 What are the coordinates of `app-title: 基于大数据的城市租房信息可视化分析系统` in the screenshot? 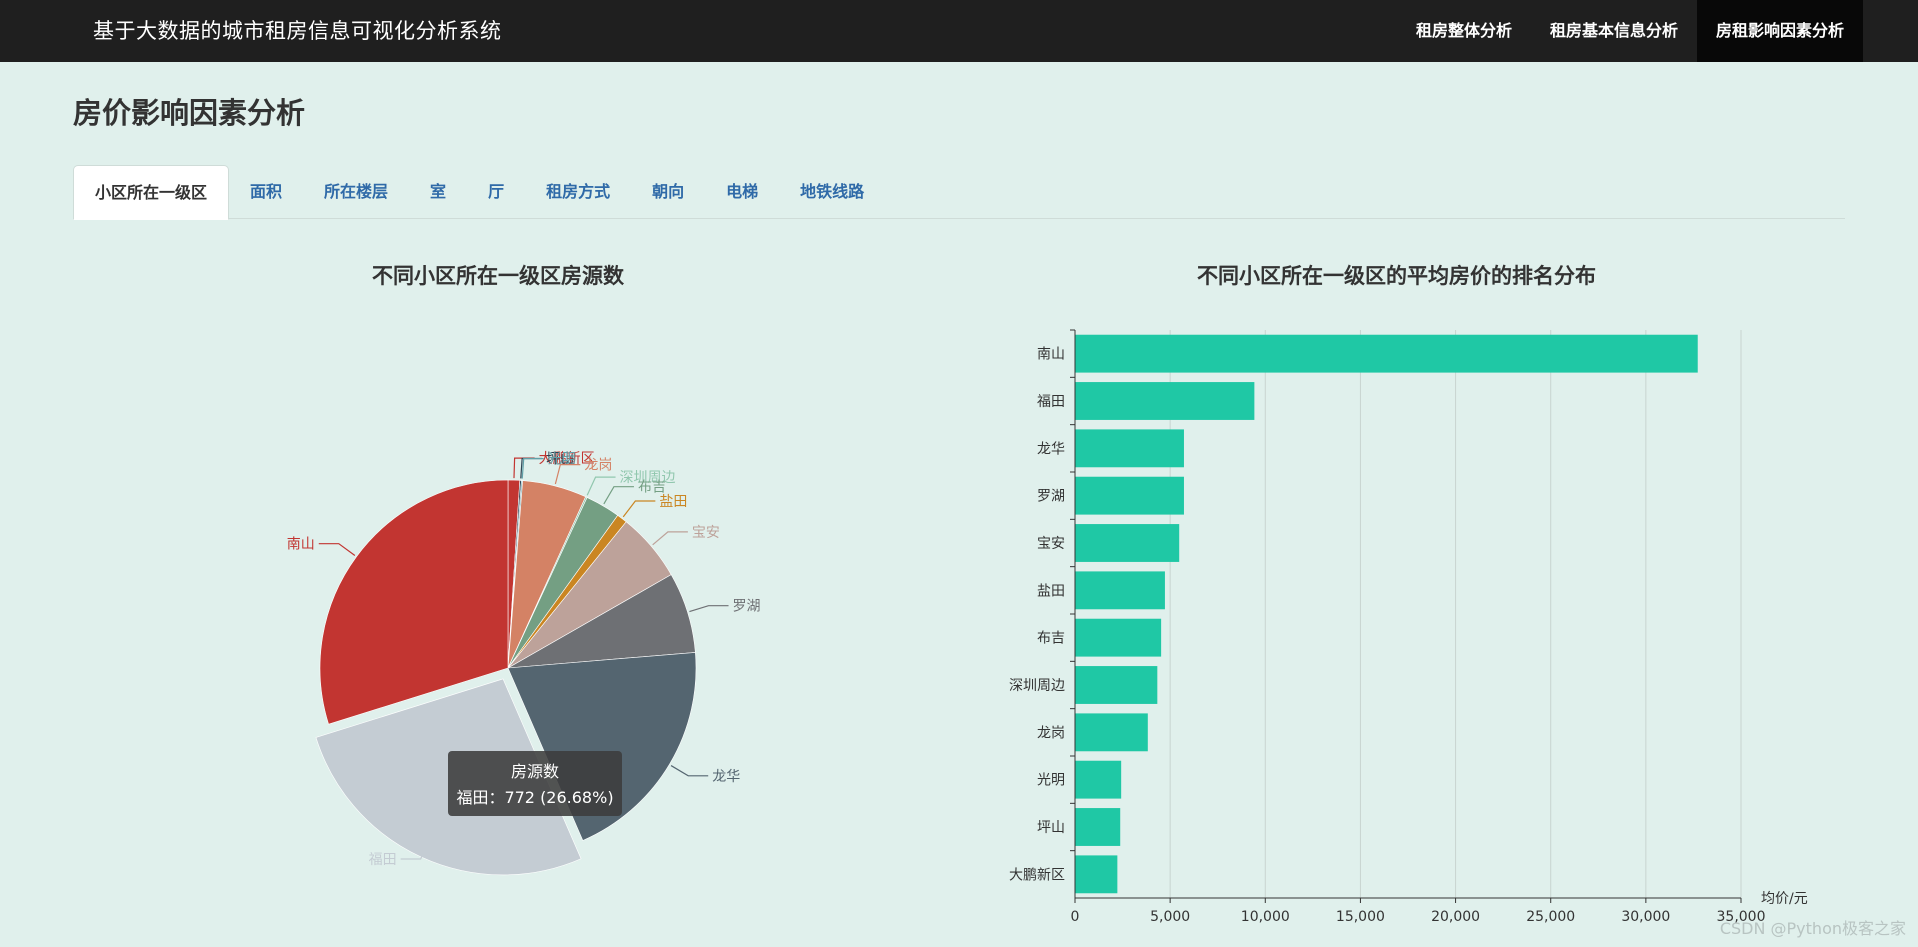 It's located at (297, 31).